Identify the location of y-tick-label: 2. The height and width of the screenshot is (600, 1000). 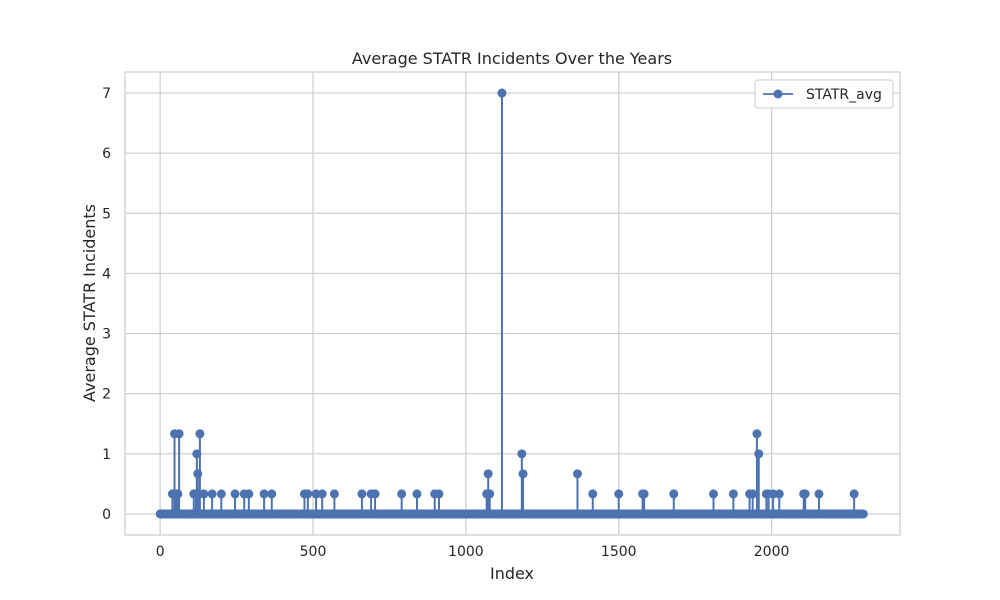
(106, 395).